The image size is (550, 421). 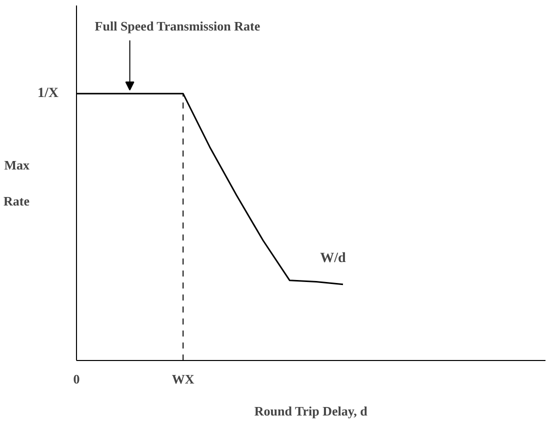 What do you see at coordinates (48, 94) in the screenshot?
I see `text: 1/X` at bounding box center [48, 94].